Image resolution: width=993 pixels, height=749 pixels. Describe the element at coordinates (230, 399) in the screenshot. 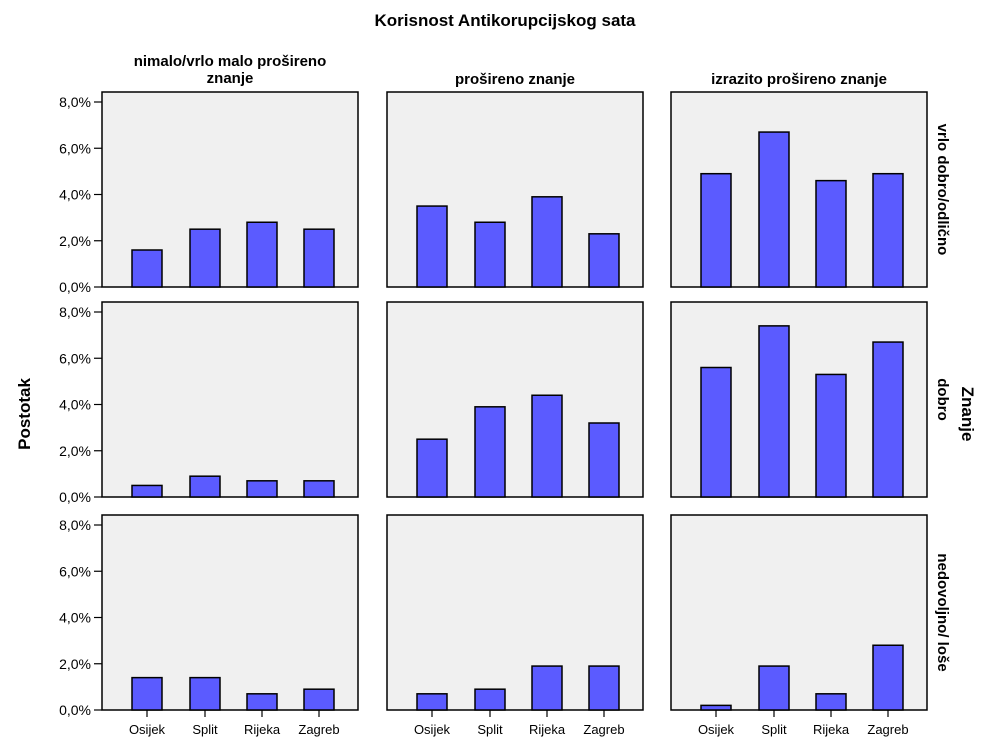

I see `panel-r1-c0` at that location.